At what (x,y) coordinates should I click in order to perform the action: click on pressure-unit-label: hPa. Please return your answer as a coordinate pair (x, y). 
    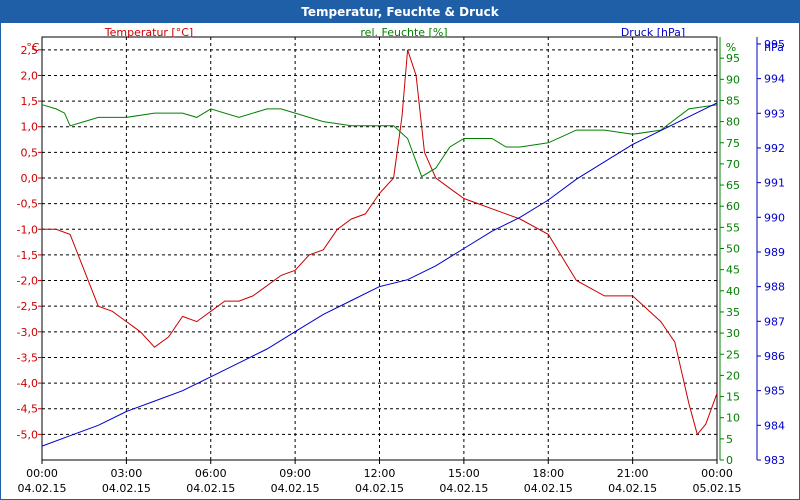
    Looking at the image, I should click on (774, 47).